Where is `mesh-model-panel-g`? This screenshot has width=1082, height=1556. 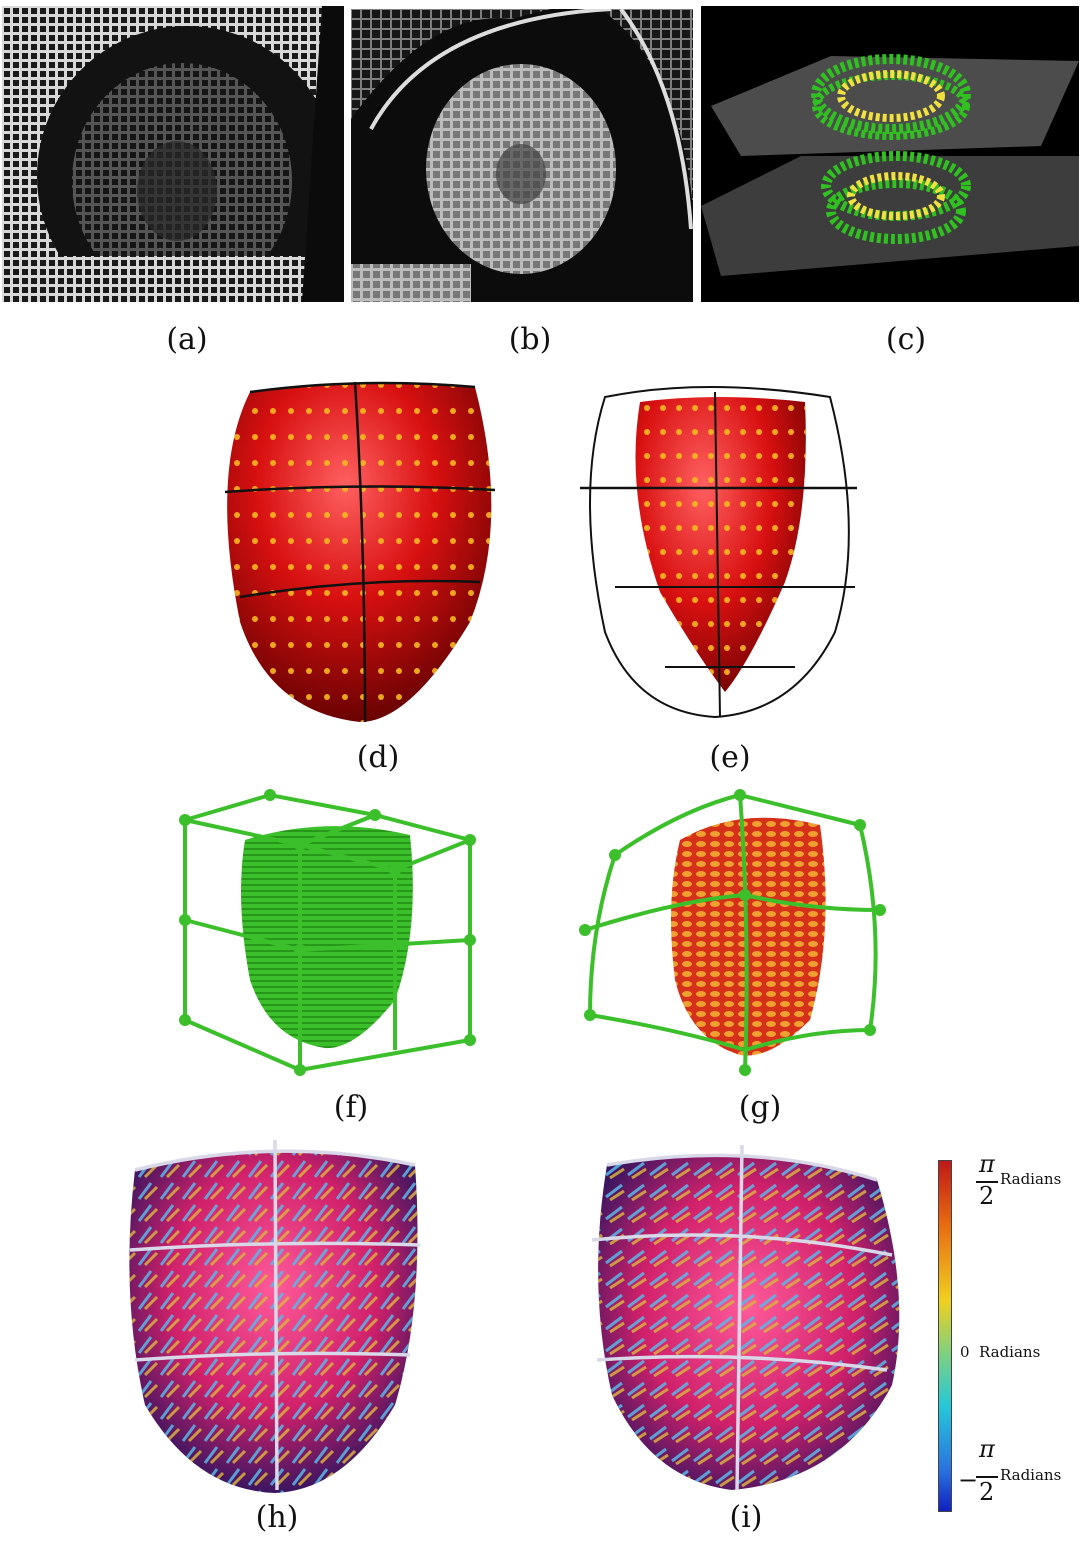 mesh-model-panel-g is located at coordinates (735, 932).